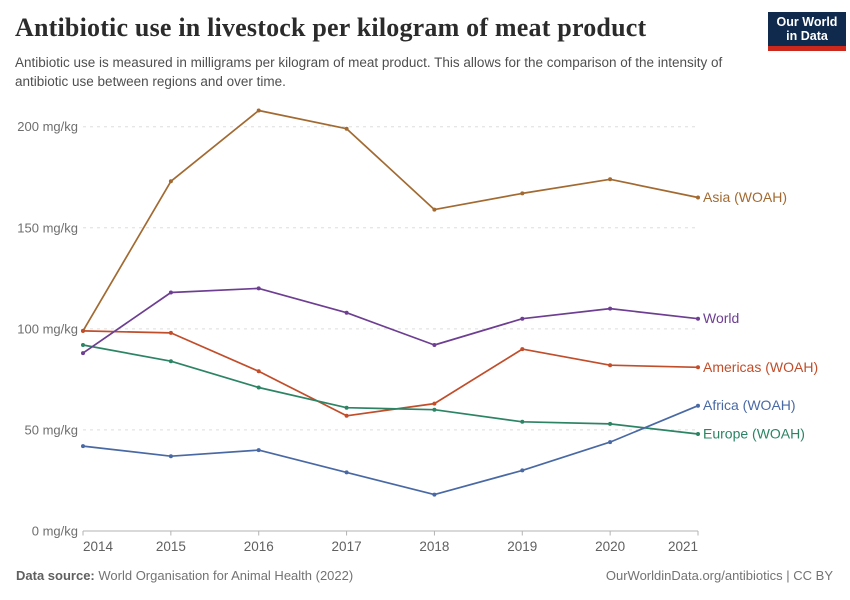 The width and height of the screenshot is (850, 600). What do you see at coordinates (522, 421) in the screenshot?
I see `data-point-europe-woah-2019` at bounding box center [522, 421].